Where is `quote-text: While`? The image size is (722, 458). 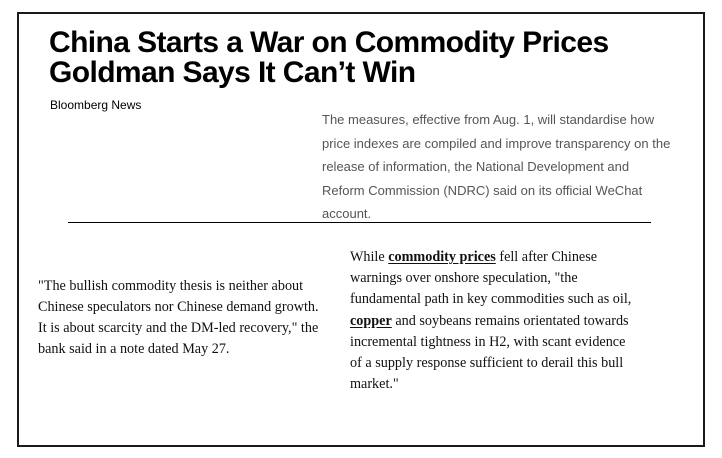
quote-text: While is located at coordinates (369, 257).